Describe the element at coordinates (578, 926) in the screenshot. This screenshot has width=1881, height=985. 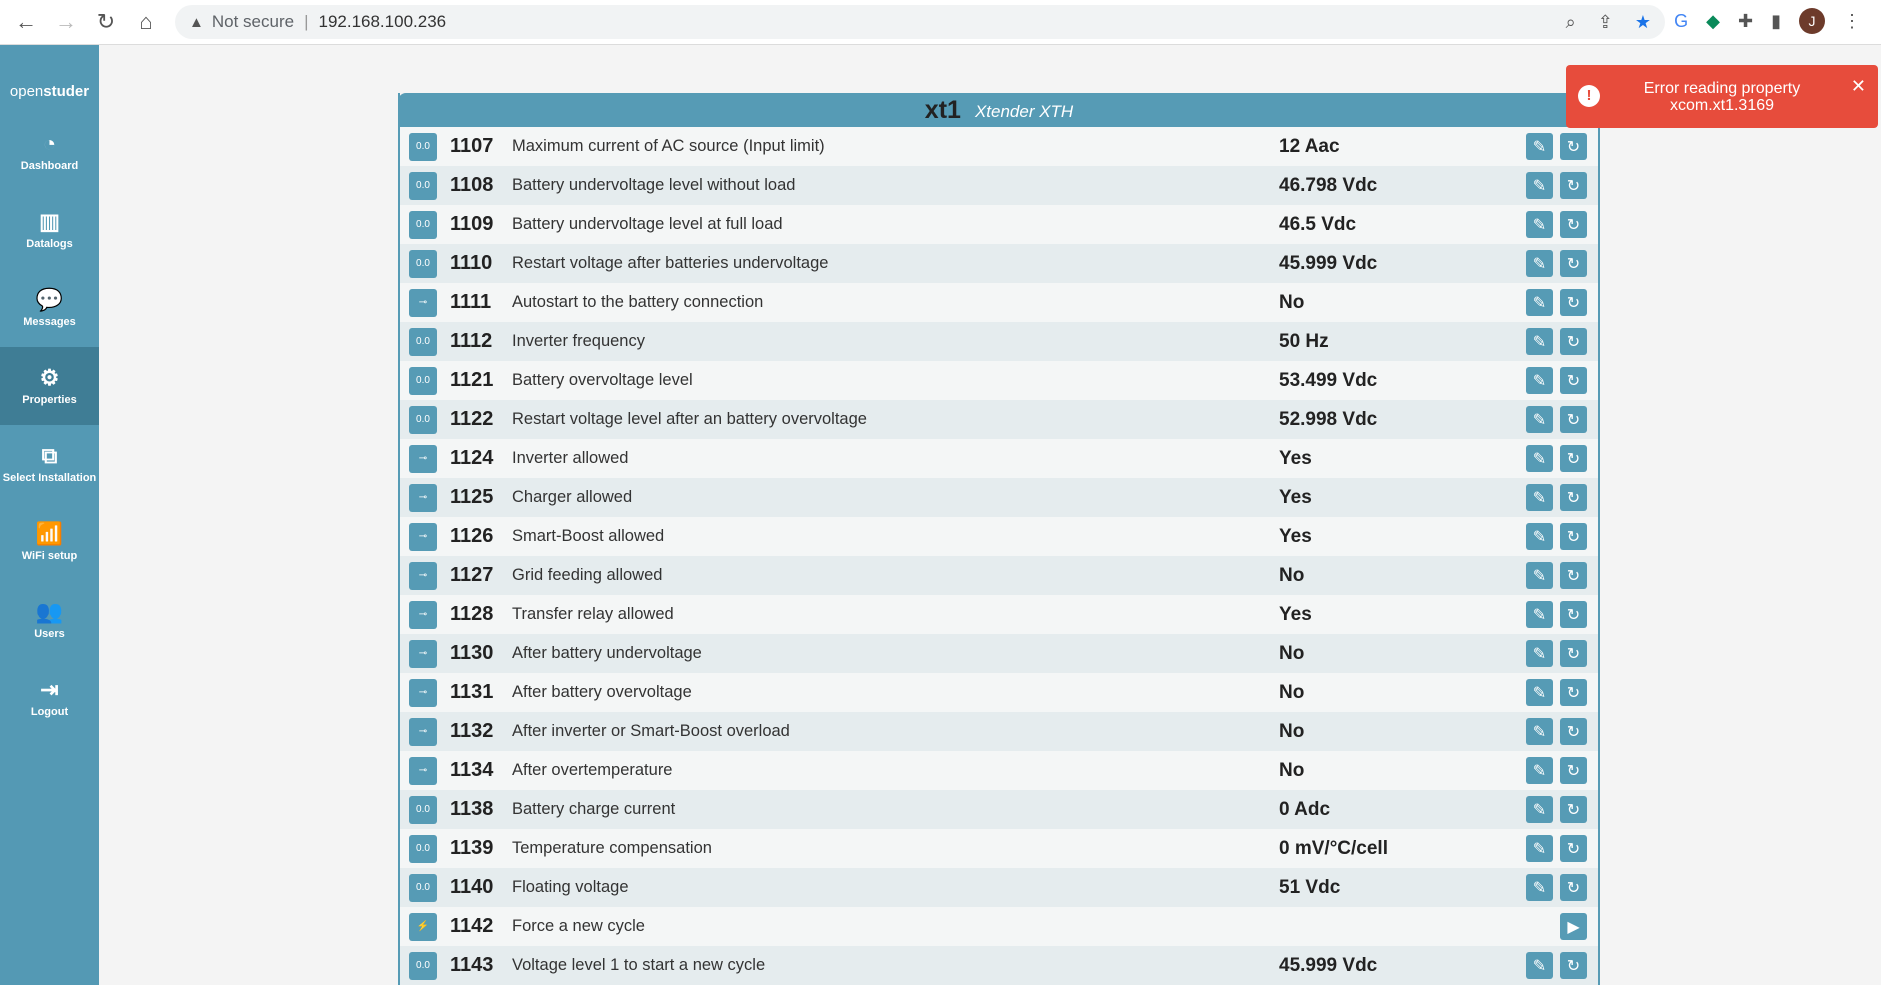
I see `property-description: Force a new cycle` at that location.